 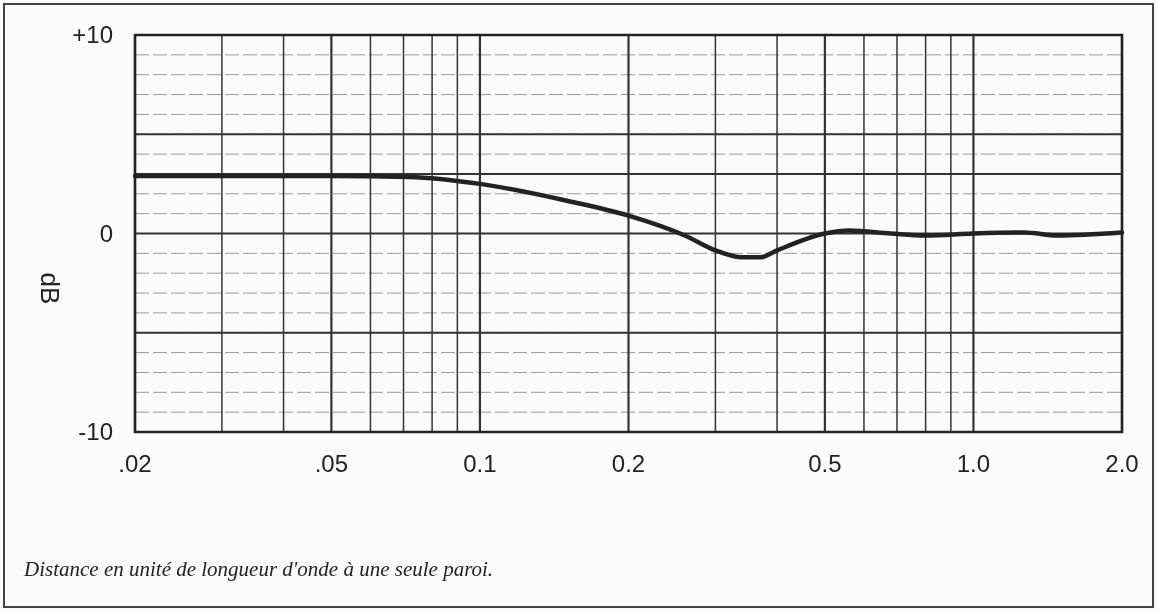 What do you see at coordinates (92, 35) in the screenshot?
I see `y-tick-label: +10` at bounding box center [92, 35].